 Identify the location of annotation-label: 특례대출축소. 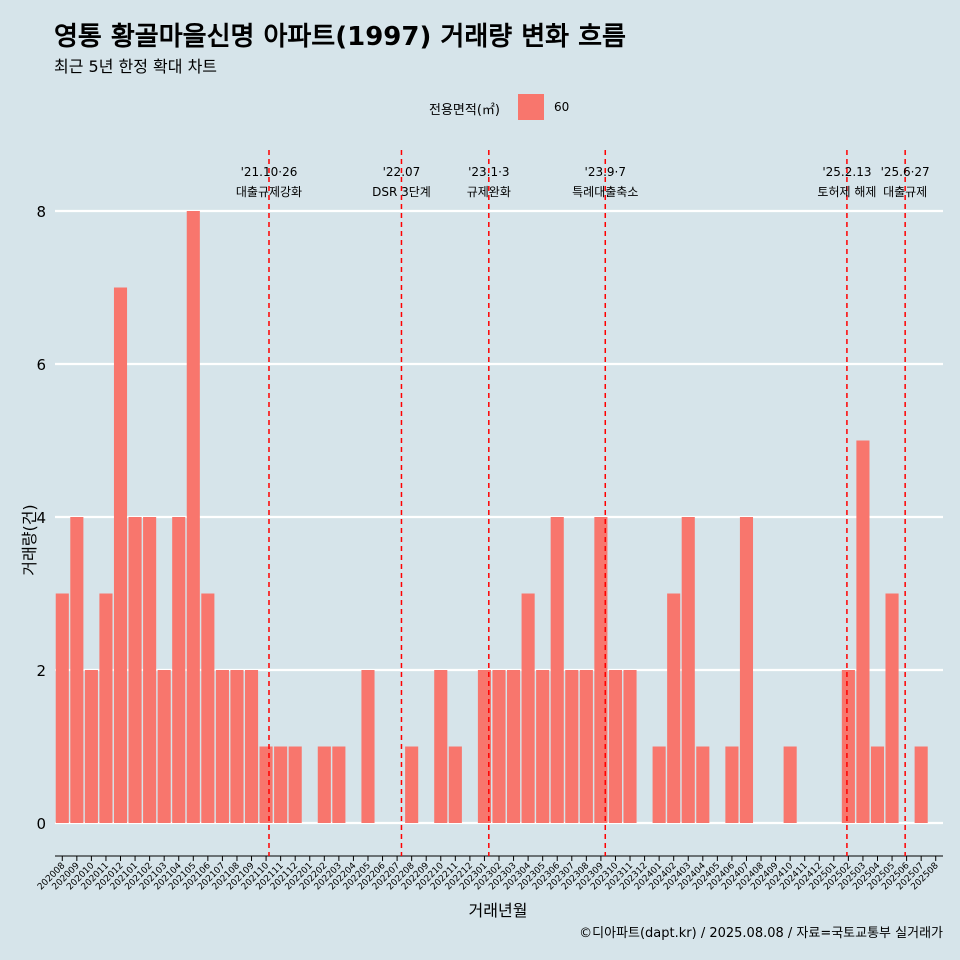
(605, 192).